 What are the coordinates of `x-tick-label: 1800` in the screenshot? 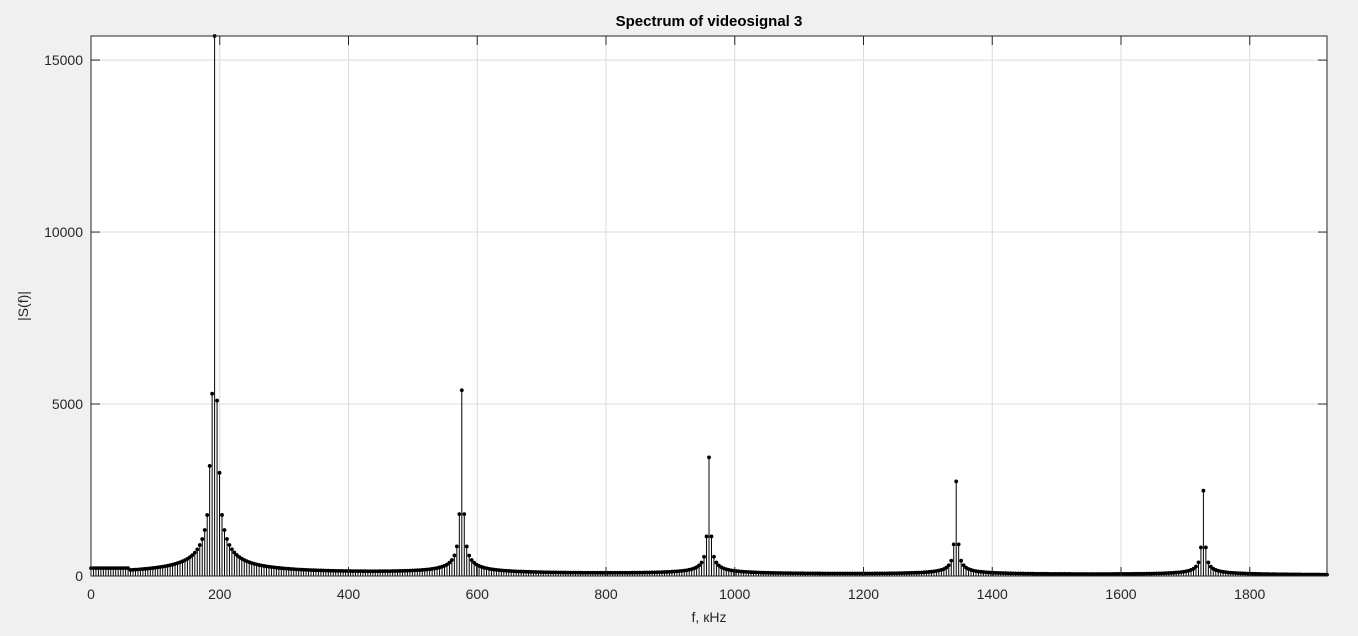 It's located at (1249, 594).